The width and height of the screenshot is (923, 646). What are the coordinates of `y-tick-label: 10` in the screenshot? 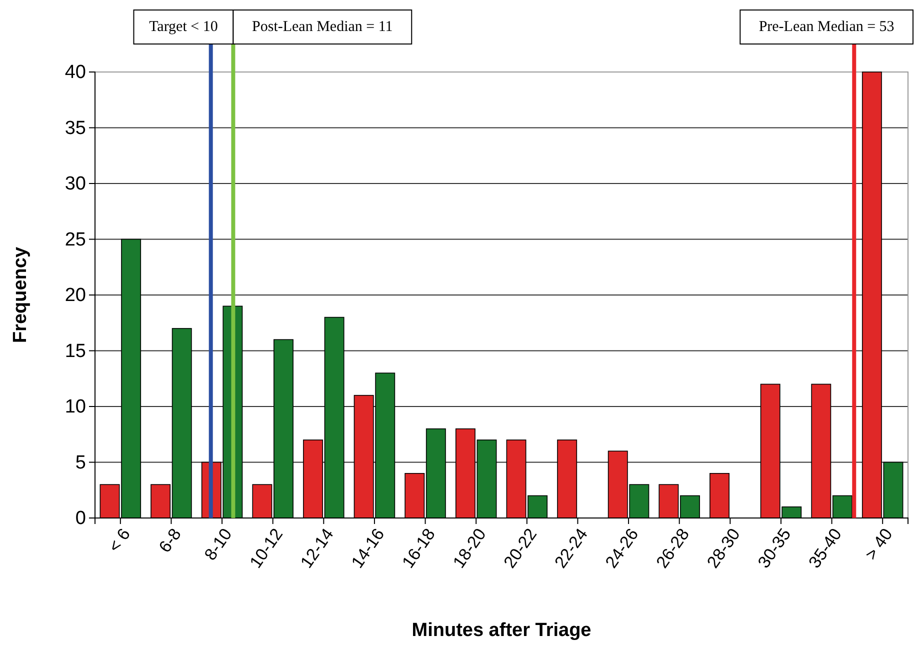 It's located at (75, 407).